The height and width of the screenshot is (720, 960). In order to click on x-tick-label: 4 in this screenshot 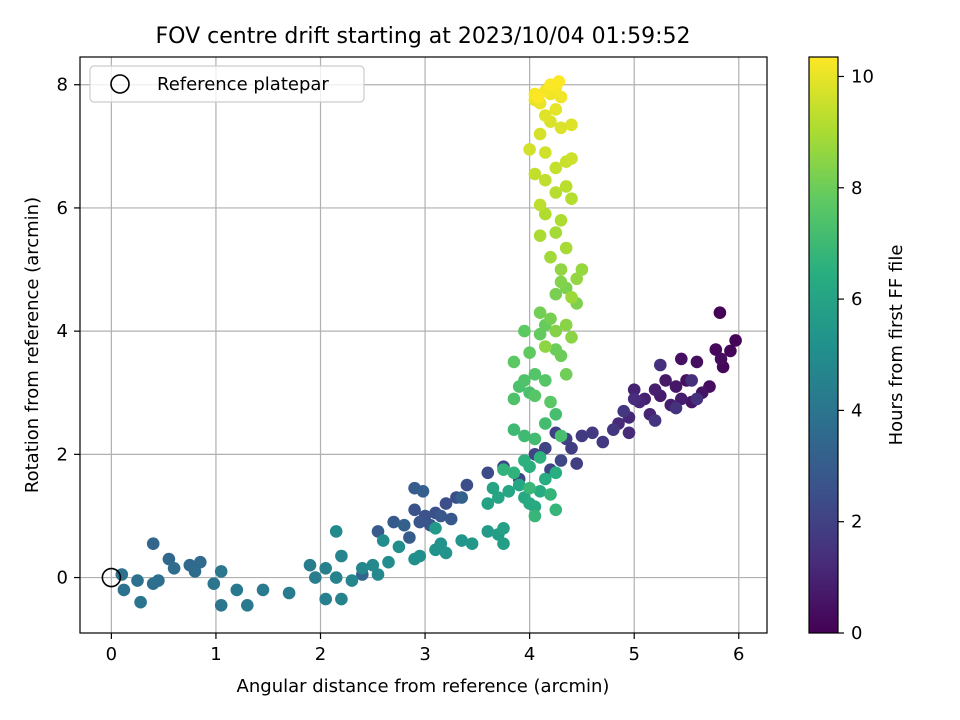, I will do `click(529, 654)`.